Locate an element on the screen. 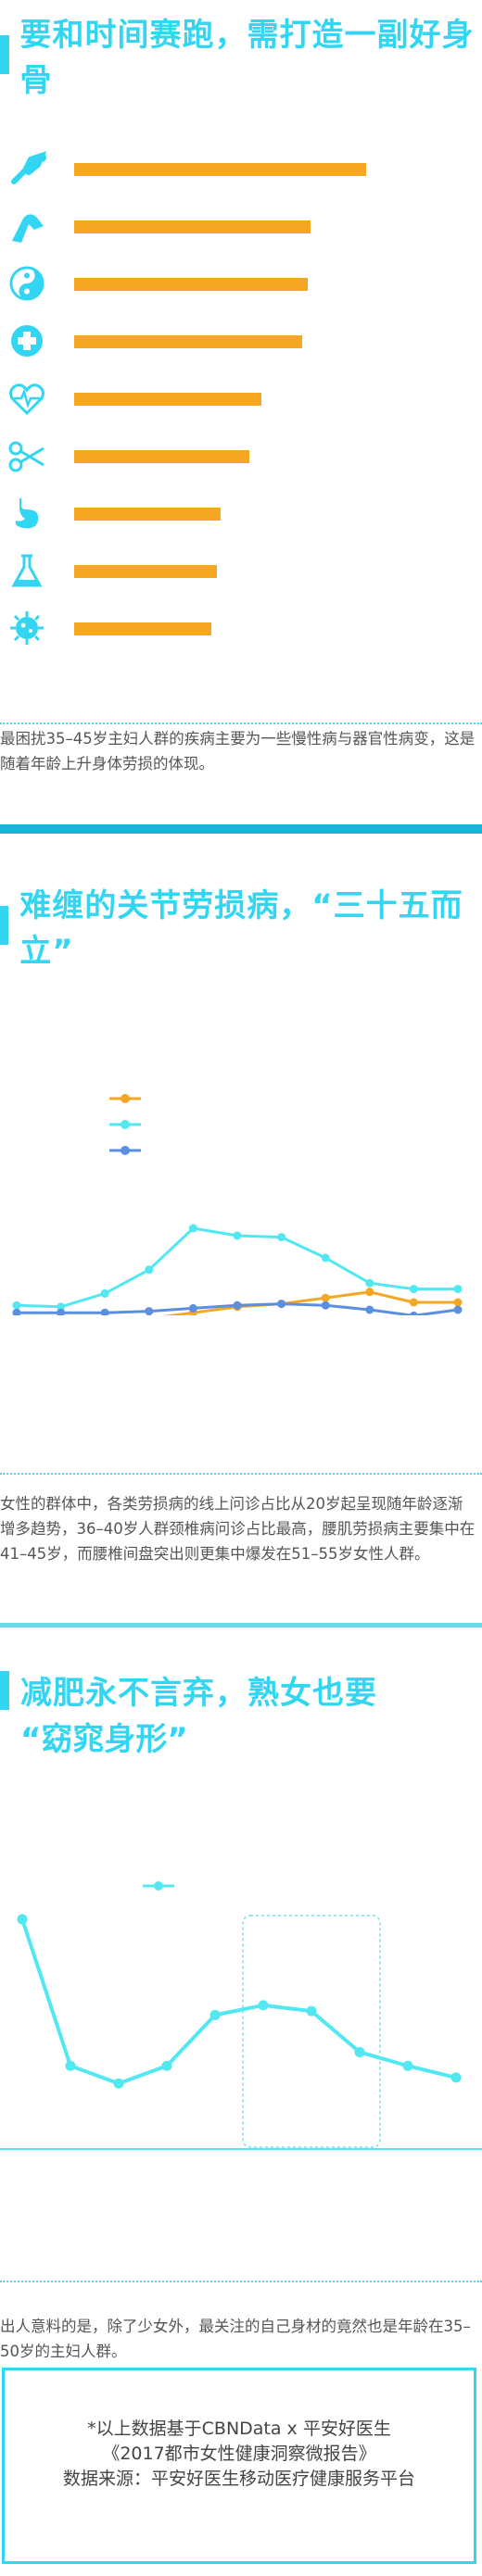 This screenshot has height=2576, width=482. medical-cross-icon is located at coordinates (27, 340).